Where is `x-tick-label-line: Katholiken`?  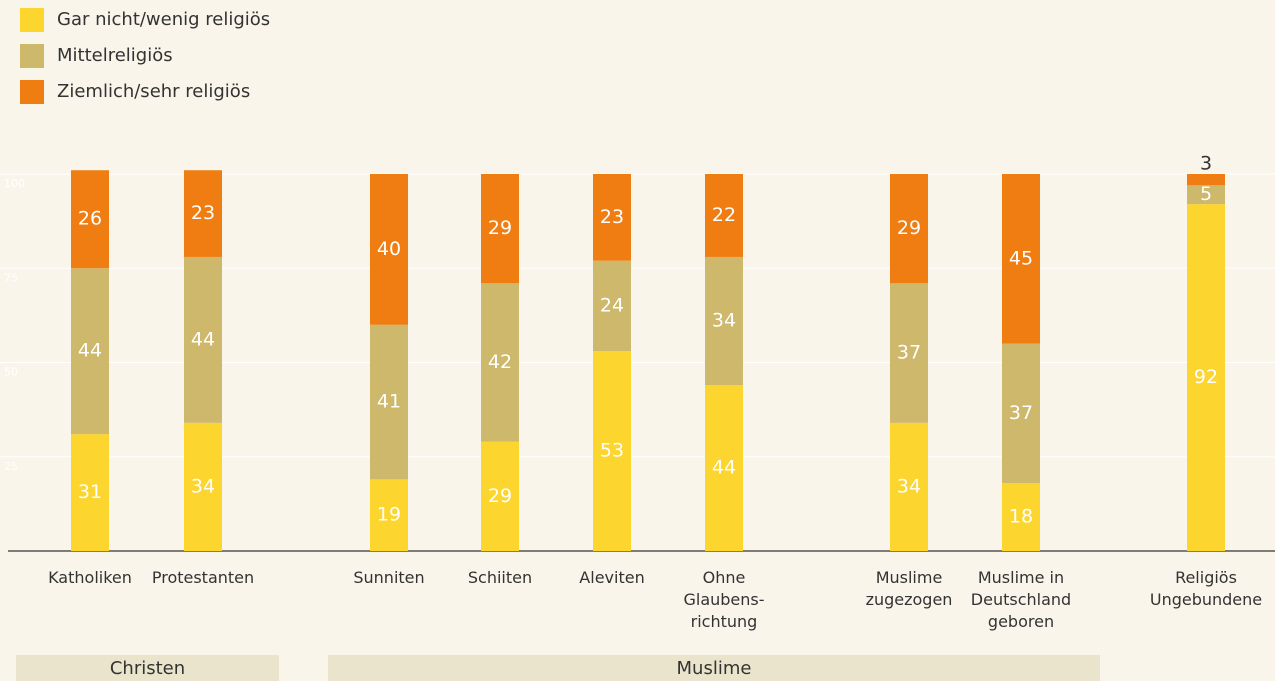
x-tick-label-line: Katholiken is located at coordinates (90, 577).